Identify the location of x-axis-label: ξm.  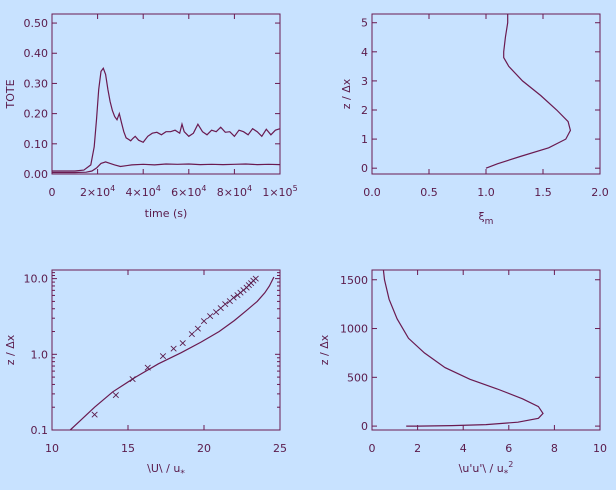
(486, 218).